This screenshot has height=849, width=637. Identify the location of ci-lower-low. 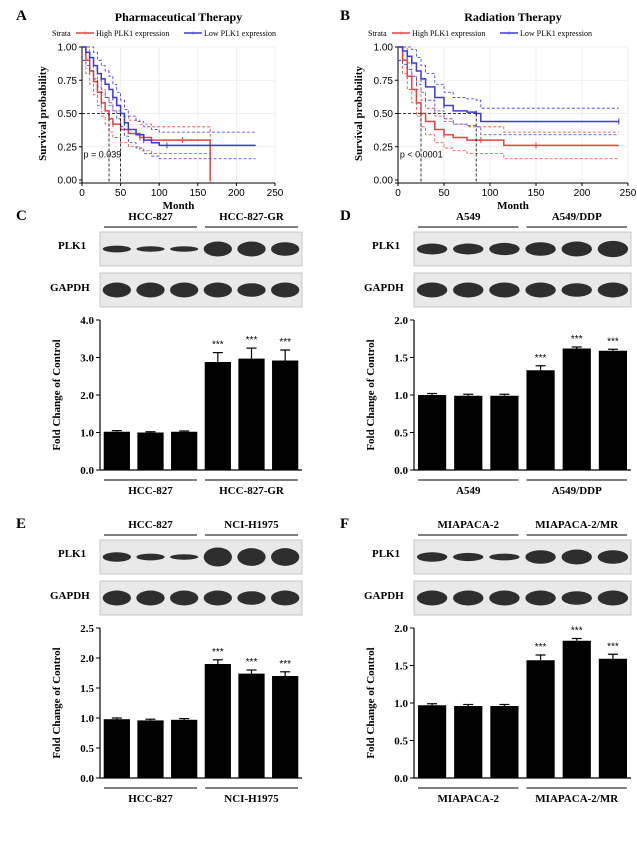
(508, 97).